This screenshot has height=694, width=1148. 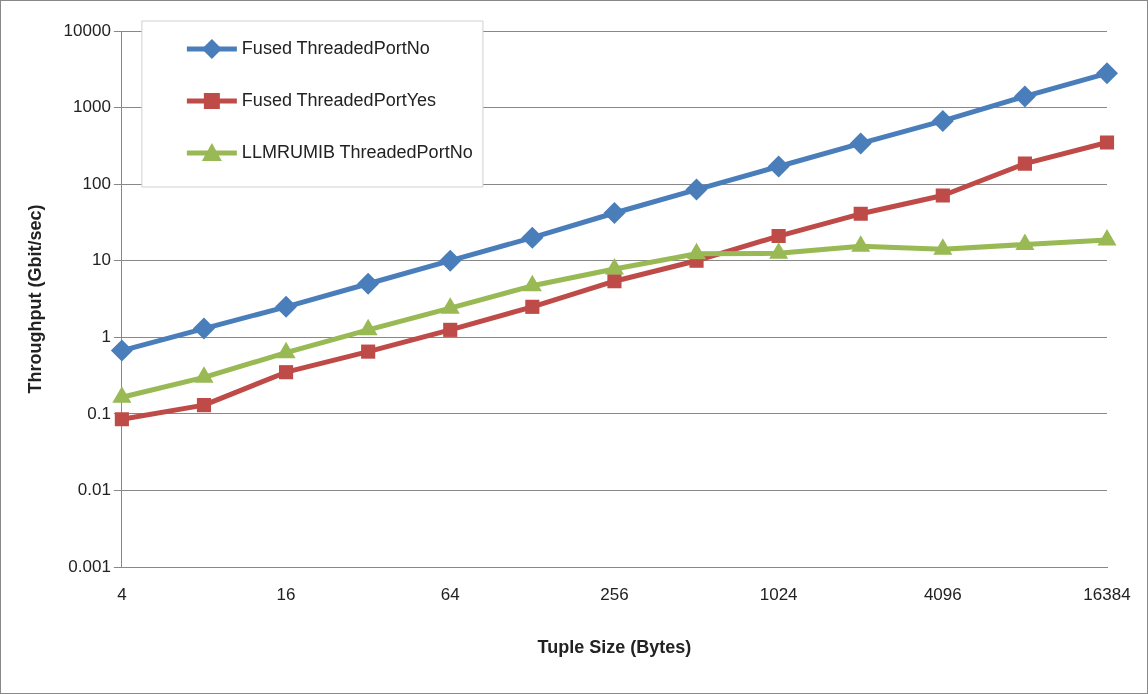 What do you see at coordinates (96, 183) in the screenshot?
I see `y-tick-label: 100` at bounding box center [96, 183].